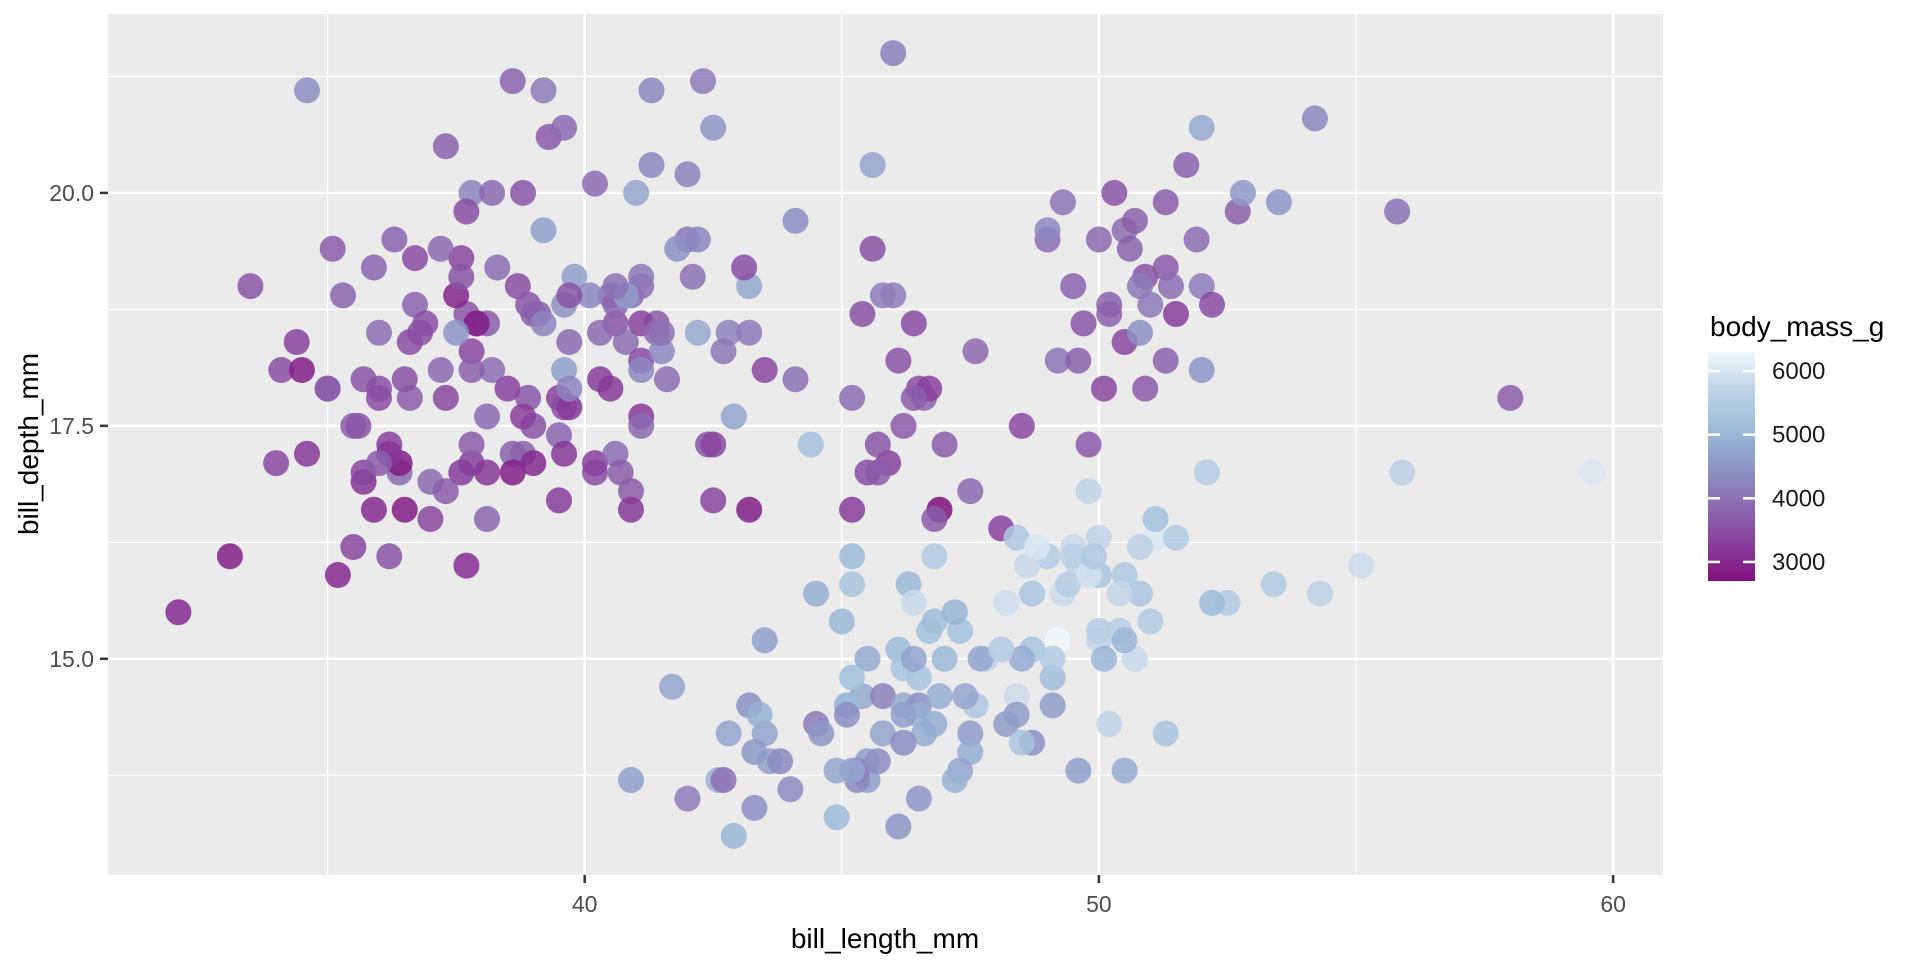  I want to click on legend-tick-label: 5000, so click(1798, 435).